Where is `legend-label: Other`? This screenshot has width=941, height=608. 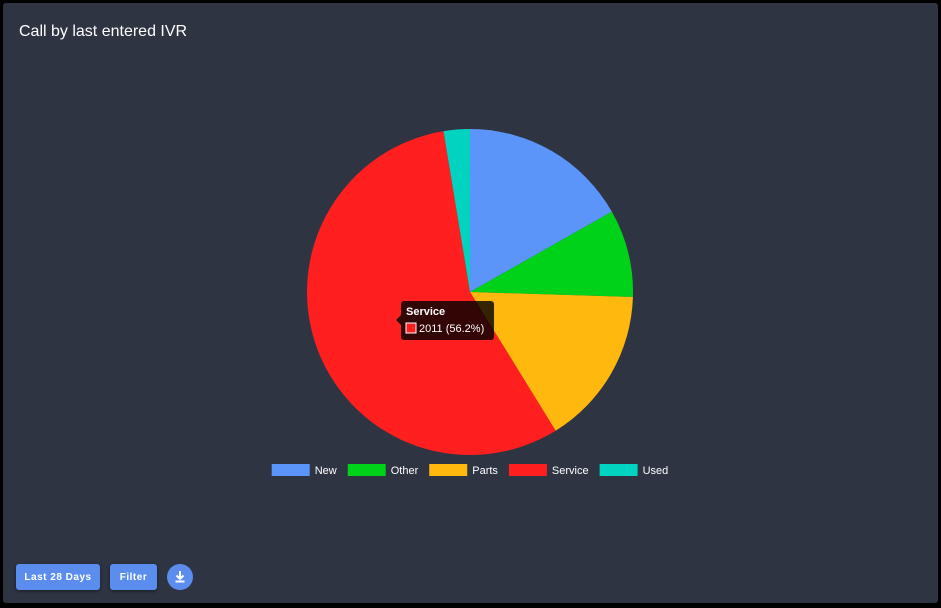 legend-label: Other is located at coordinates (405, 471).